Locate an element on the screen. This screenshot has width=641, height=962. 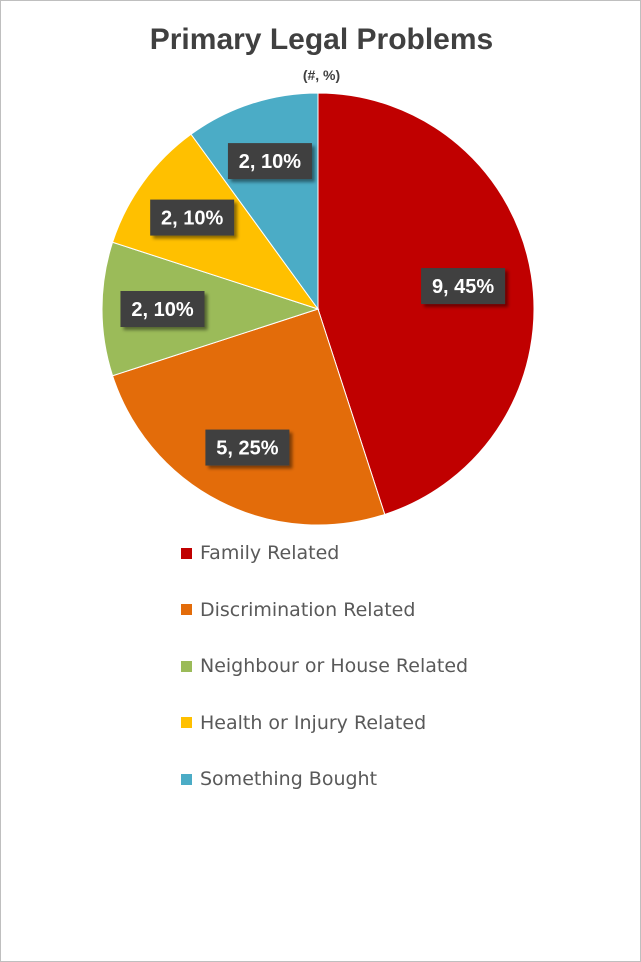
data-label-4: 2, 10% is located at coordinates (192, 217).